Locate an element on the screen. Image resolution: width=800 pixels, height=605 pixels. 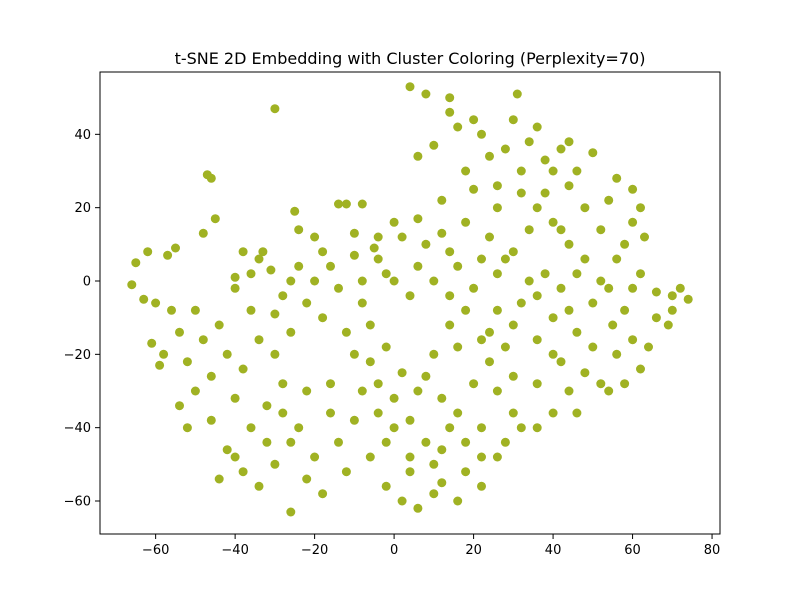
y-tick-label: 20 is located at coordinates (82, 208).